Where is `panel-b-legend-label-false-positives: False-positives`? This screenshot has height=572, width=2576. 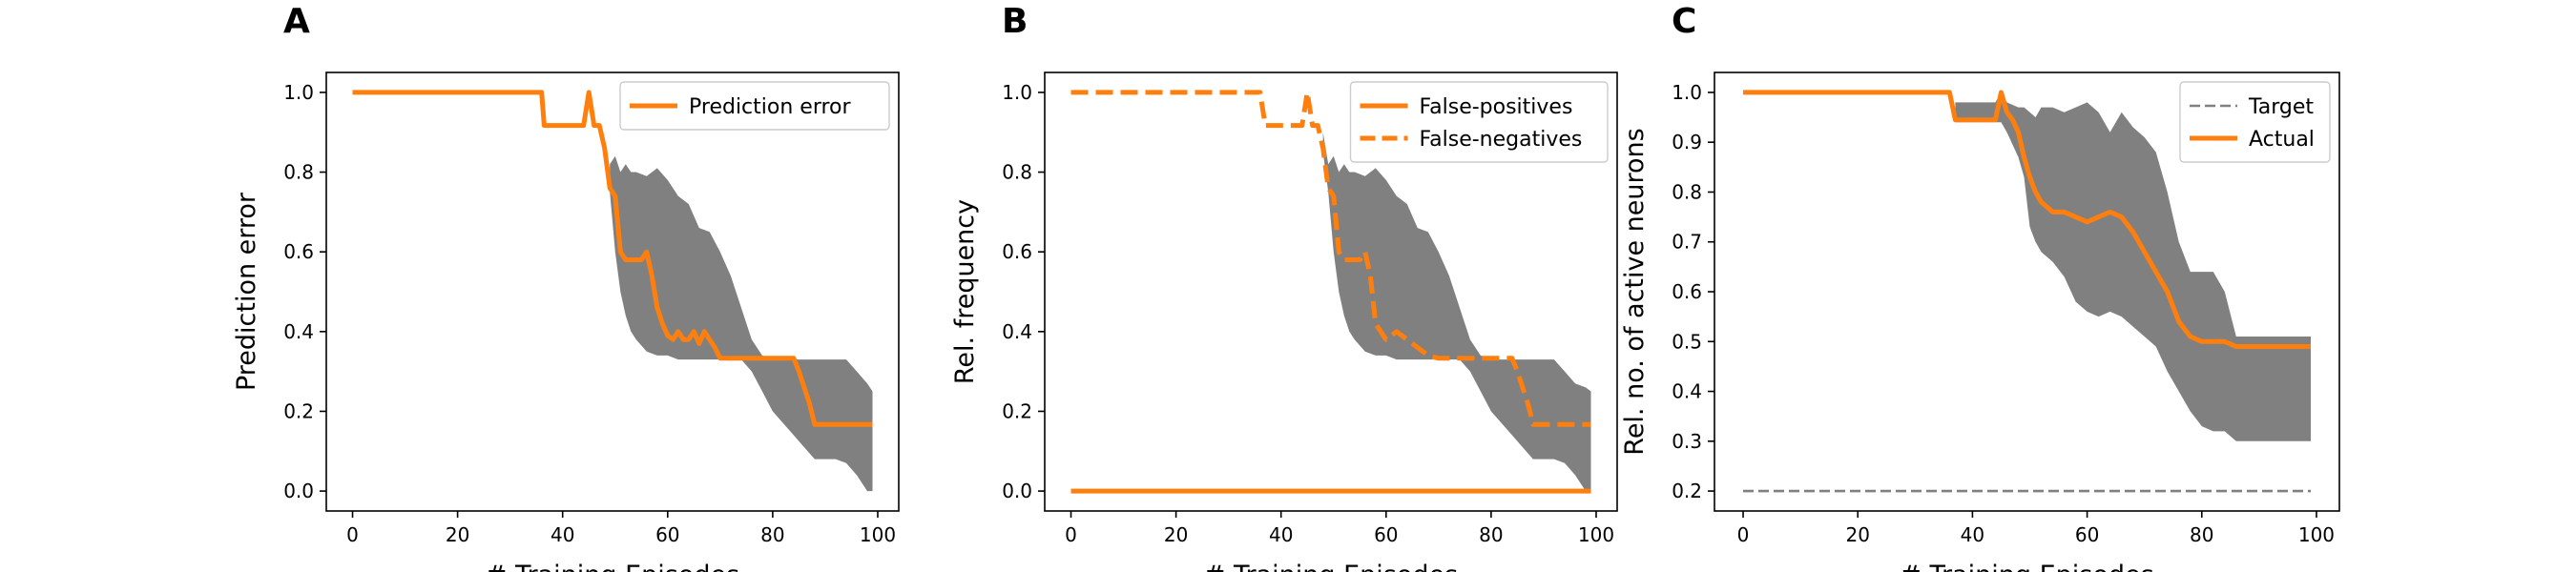 panel-b-legend-label-false-positives: False-positives is located at coordinates (1496, 107).